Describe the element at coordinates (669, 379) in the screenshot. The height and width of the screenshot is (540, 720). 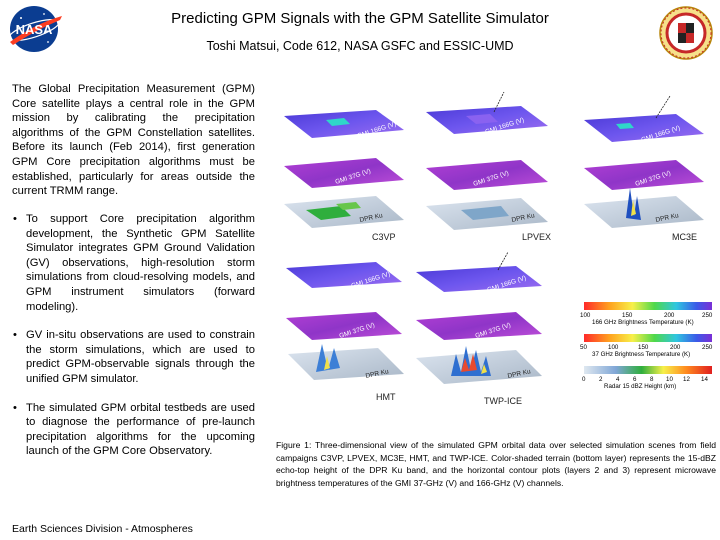
I see `tick-label: 10` at that location.